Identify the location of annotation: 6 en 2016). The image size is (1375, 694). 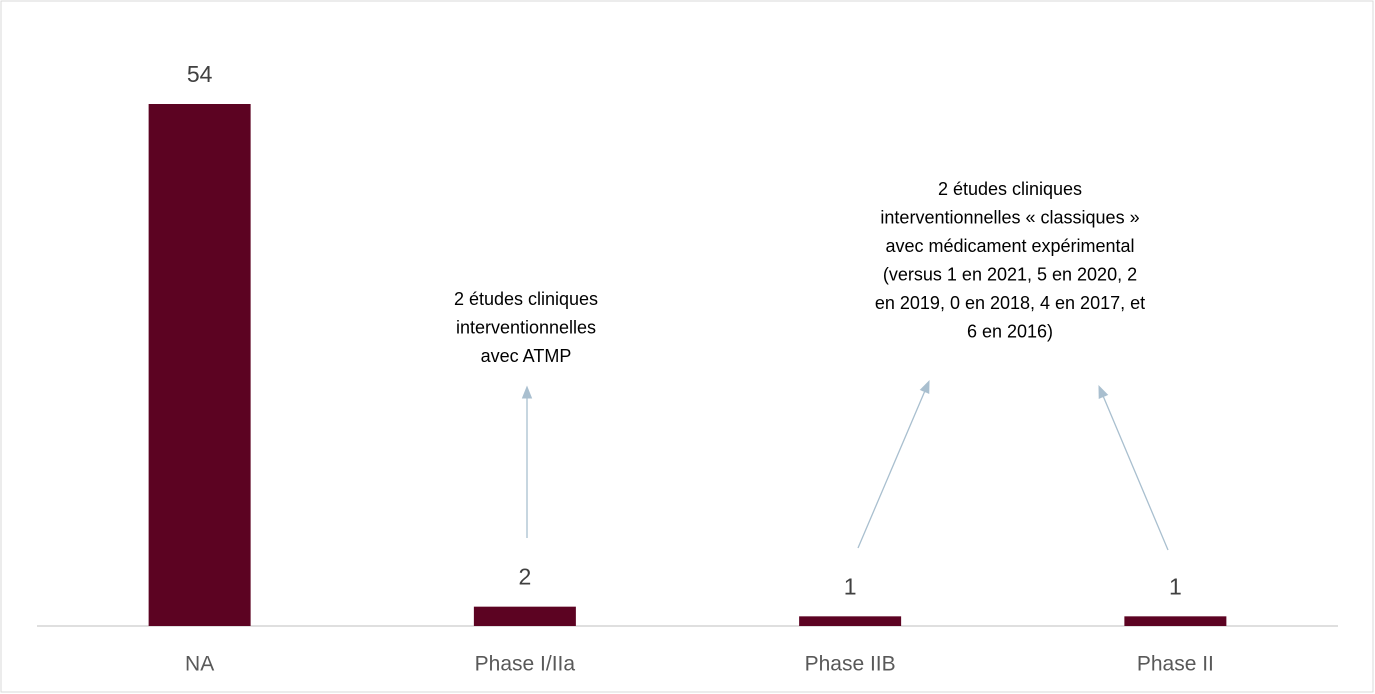
(1010, 331).